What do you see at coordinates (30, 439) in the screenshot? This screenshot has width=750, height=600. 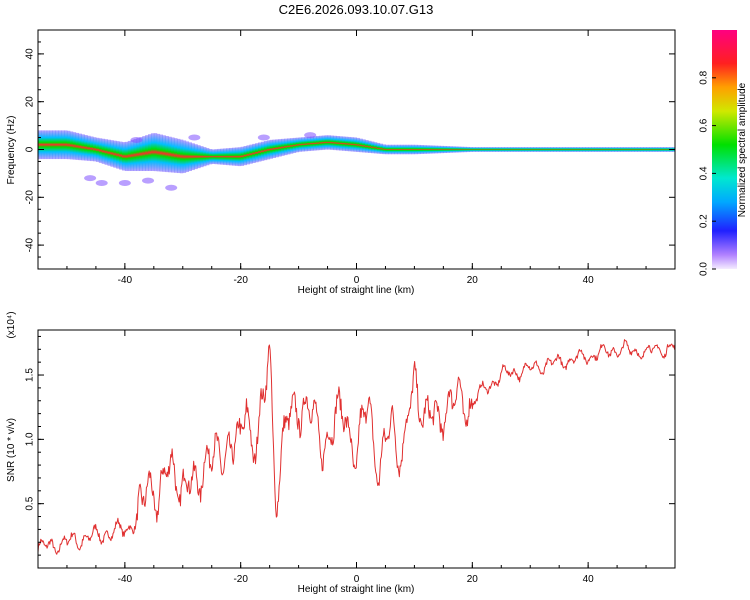 I see `snr-y-tick-label: 1.0` at bounding box center [30, 439].